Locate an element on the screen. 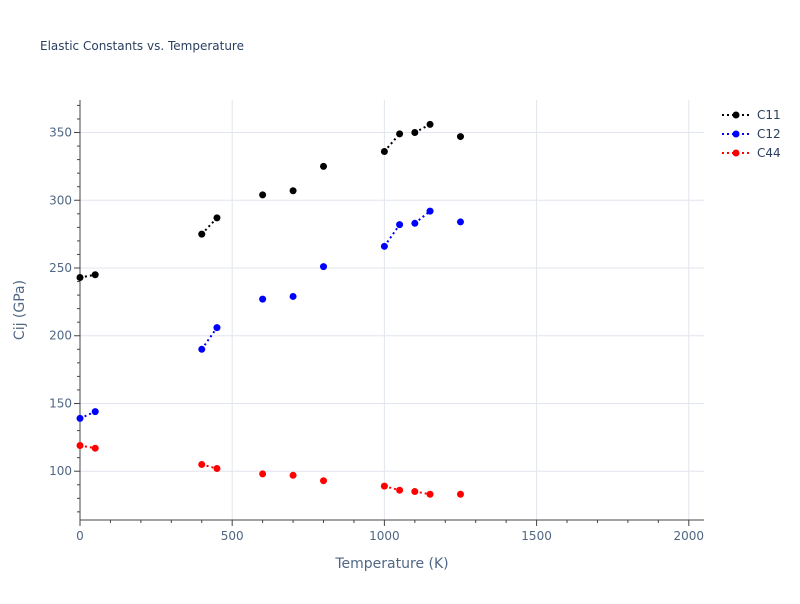 Image resolution: width=800 pixels, height=604 pixels. y-tick-label: 250 is located at coordinates (60, 268).